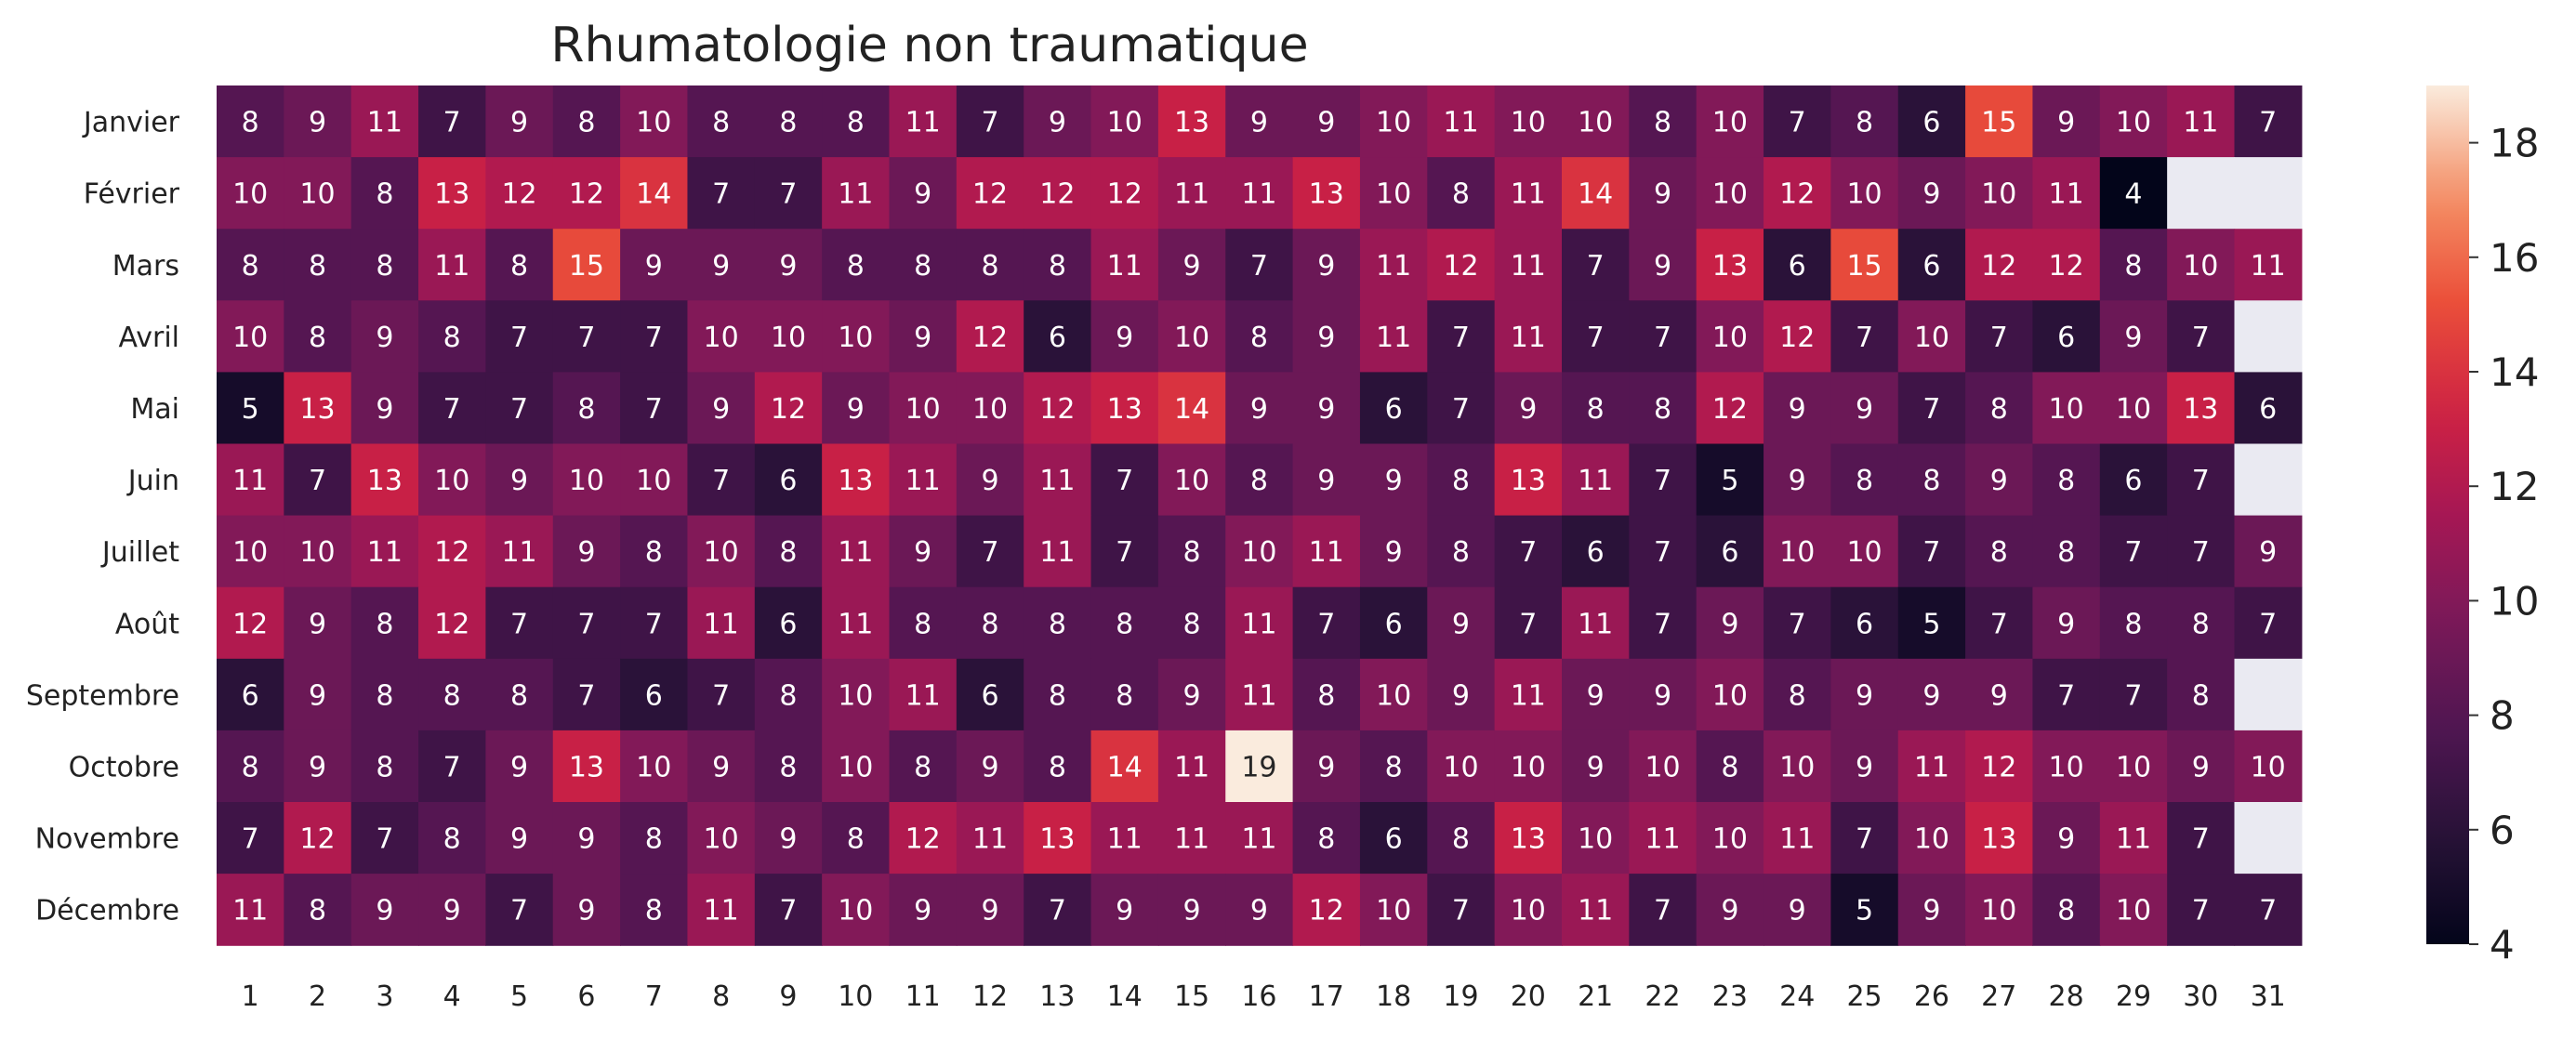 This screenshot has width=2576, height=1039. Describe the element at coordinates (2268, 997) in the screenshot. I see `column-label: 31` at that location.